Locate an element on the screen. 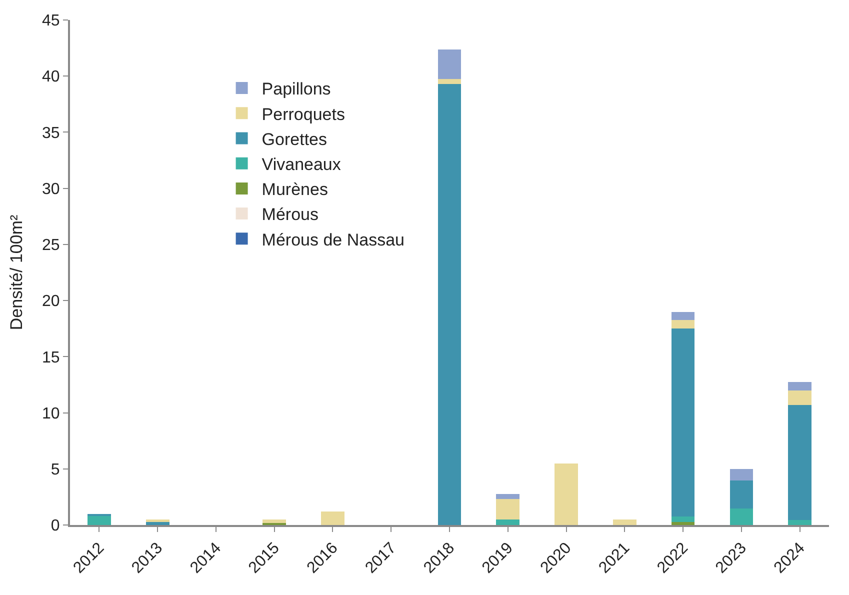 Image resolution: width=849 pixels, height=595 pixels. y-tick-label: 0 is located at coordinates (55, 526).